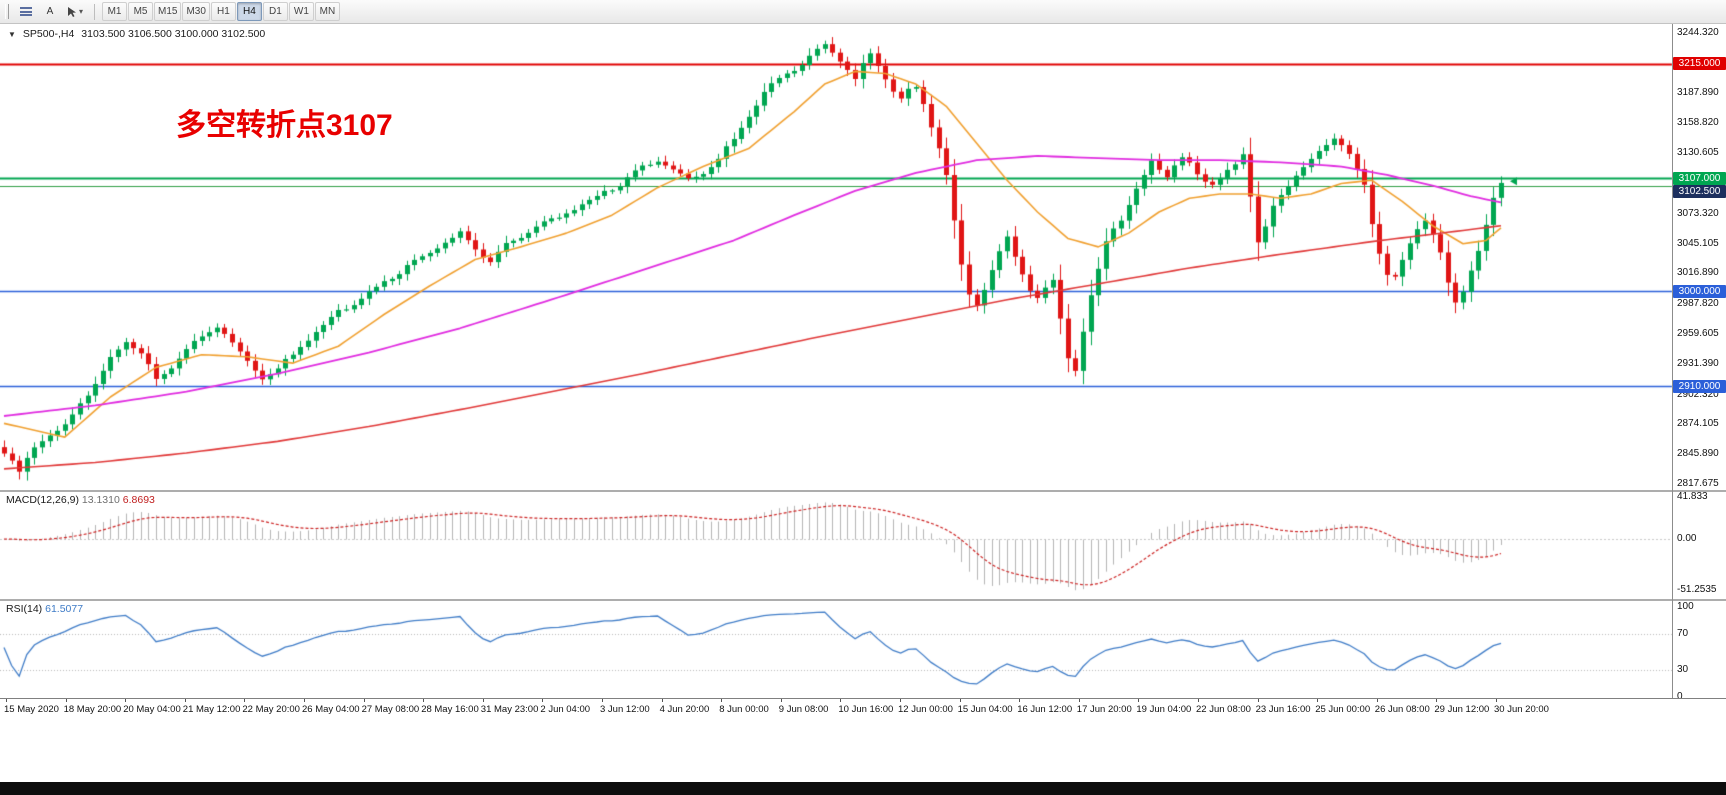 The width and height of the screenshot is (1726, 795). I want to click on time-axis-label: 2 Jun 04:00, so click(565, 709).